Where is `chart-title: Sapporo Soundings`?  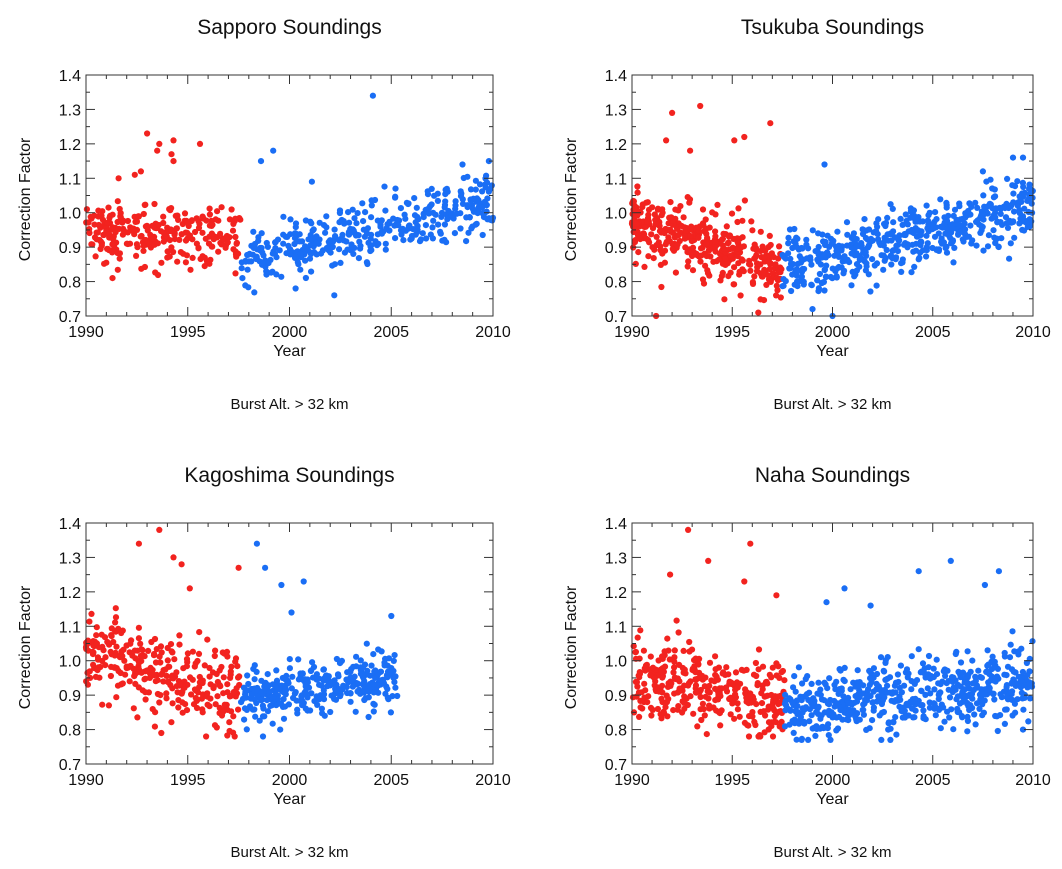
chart-title: Sapporo Soundings is located at coordinates (289, 27).